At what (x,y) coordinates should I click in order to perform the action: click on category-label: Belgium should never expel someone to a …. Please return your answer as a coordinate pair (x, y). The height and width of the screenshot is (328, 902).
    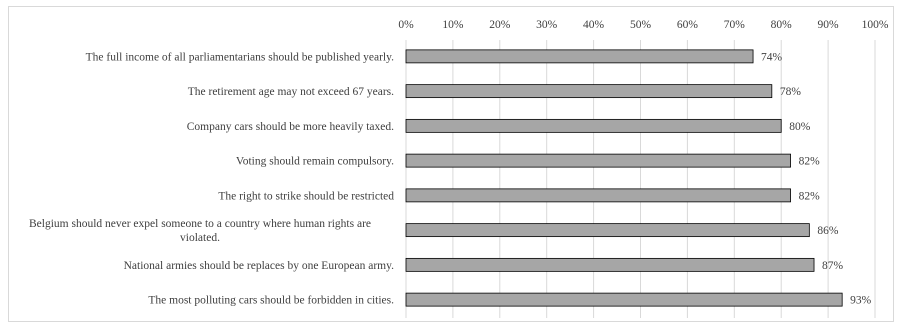
    Looking at the image, I should click on (200, 231).